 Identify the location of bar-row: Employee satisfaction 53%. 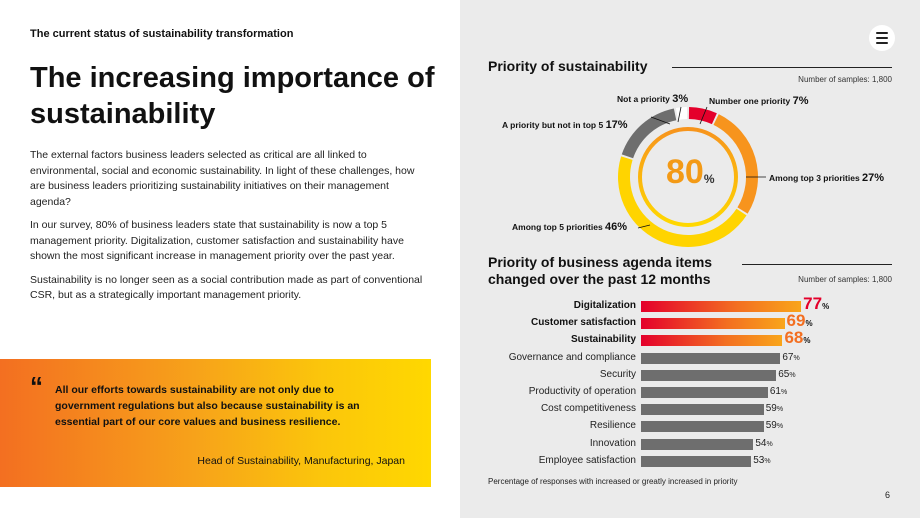
(690, 461).